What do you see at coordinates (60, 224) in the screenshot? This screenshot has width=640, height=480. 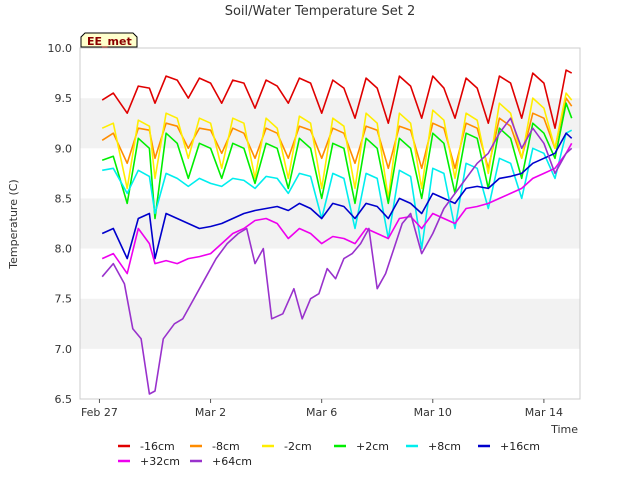 I see `y-axis-ticks: 6.5 7.0 7.5 8.0 8.5 9.0 9.5 10.0` at bounding box center [60, 224].